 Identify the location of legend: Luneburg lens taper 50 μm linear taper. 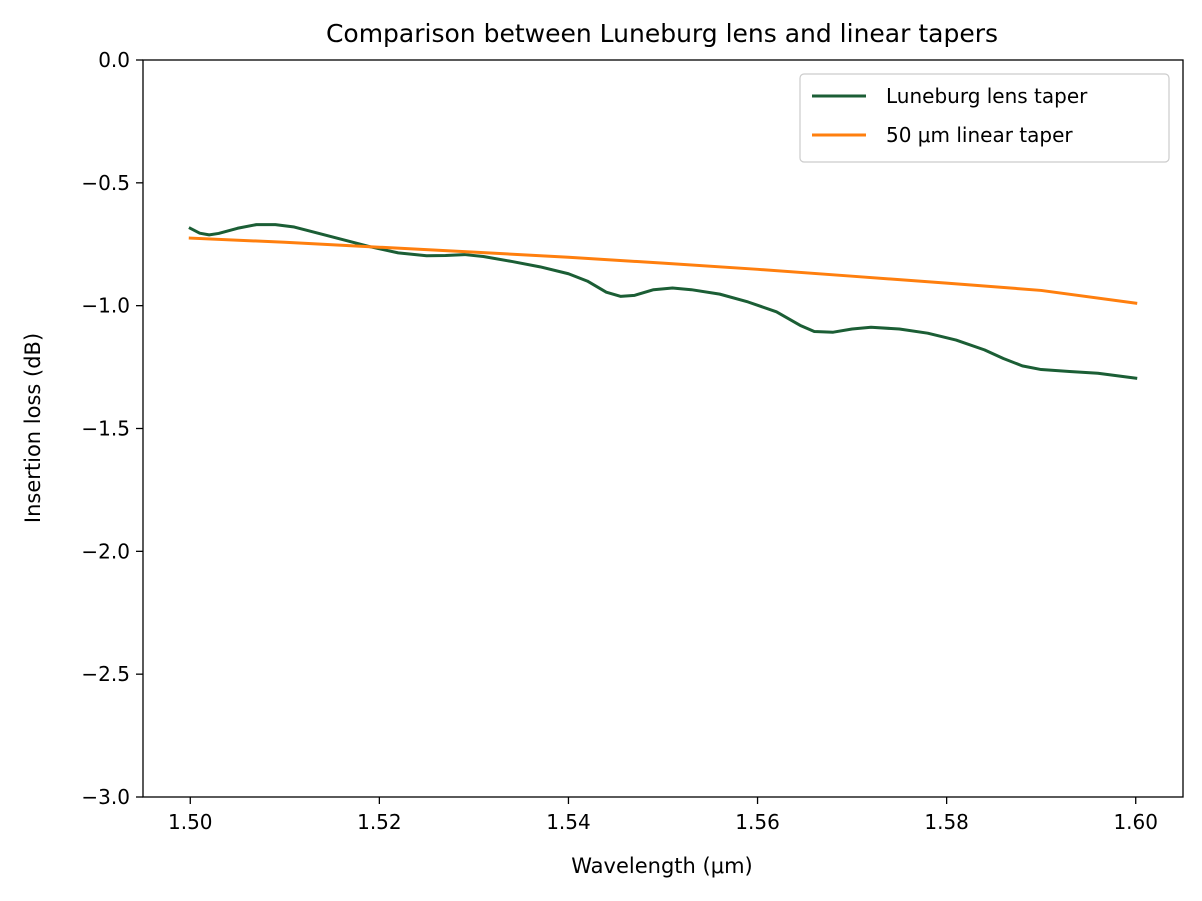
(984, 118).